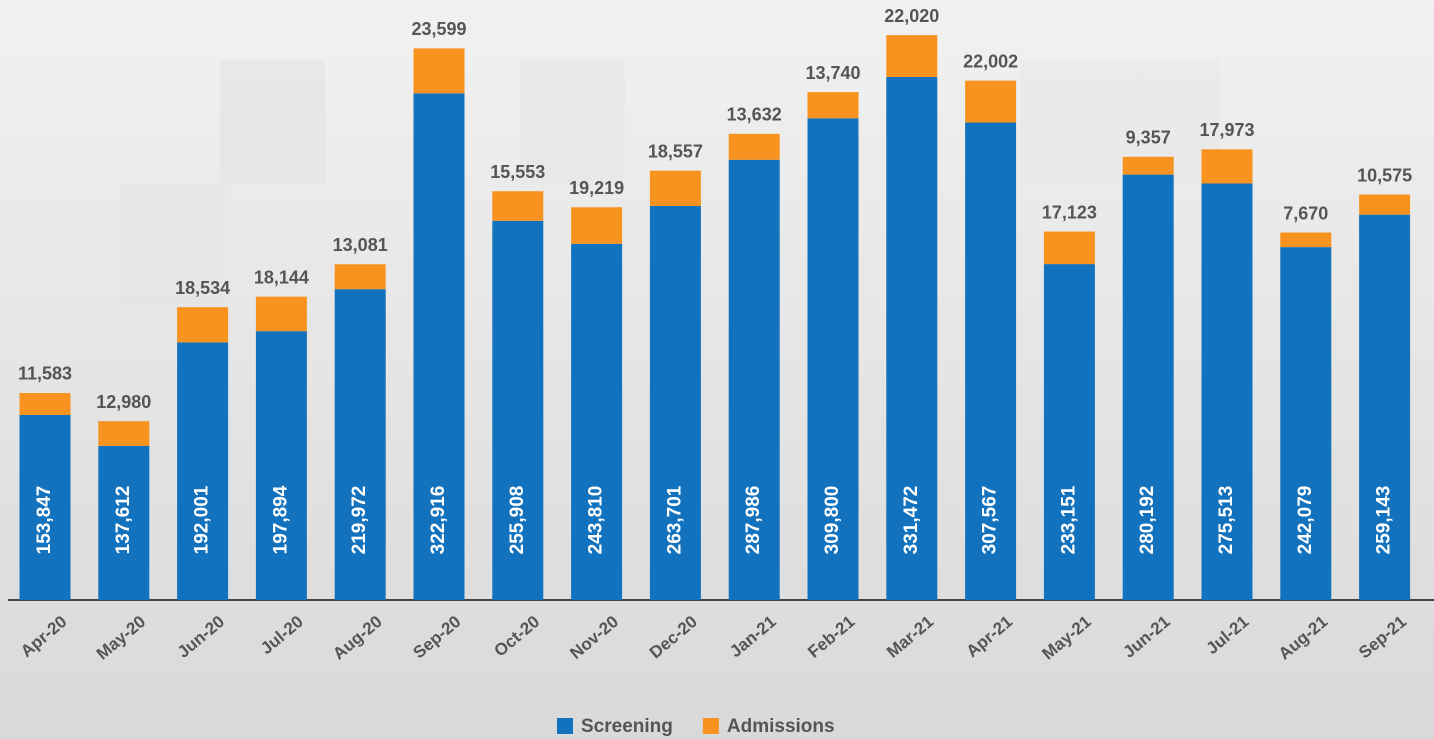 The height and width of the screenshot is (739, 1434). Describe the element at coordinates (1384, 175) in the screenshot. I see `total-label: 10,575` at that location.